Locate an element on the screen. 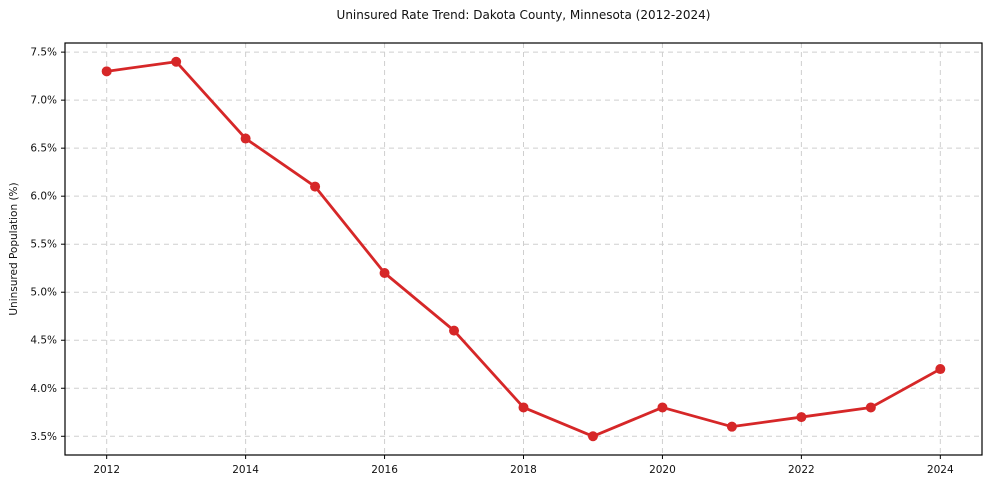 Image resolution: width=989 pixels, height=490 pixels. x-tick-label: 2022 is located at coordinates (801, 470).